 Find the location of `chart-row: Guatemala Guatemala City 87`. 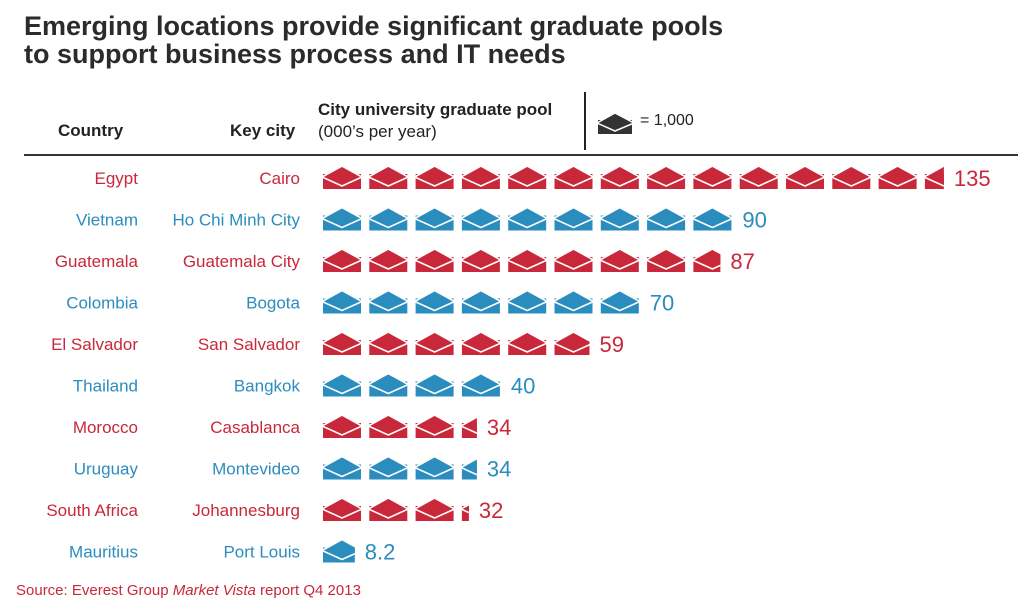

chart-row: Guatemala Guatemala City 87 is located at coordinates (405, 261).